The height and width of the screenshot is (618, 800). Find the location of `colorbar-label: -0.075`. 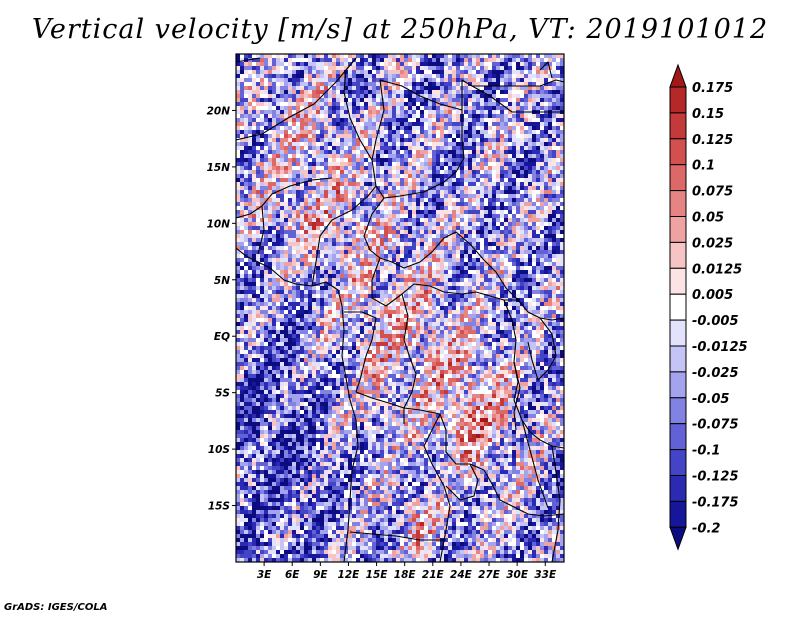

colorbar-label: -0.075 is located at coordinates (715, 425).